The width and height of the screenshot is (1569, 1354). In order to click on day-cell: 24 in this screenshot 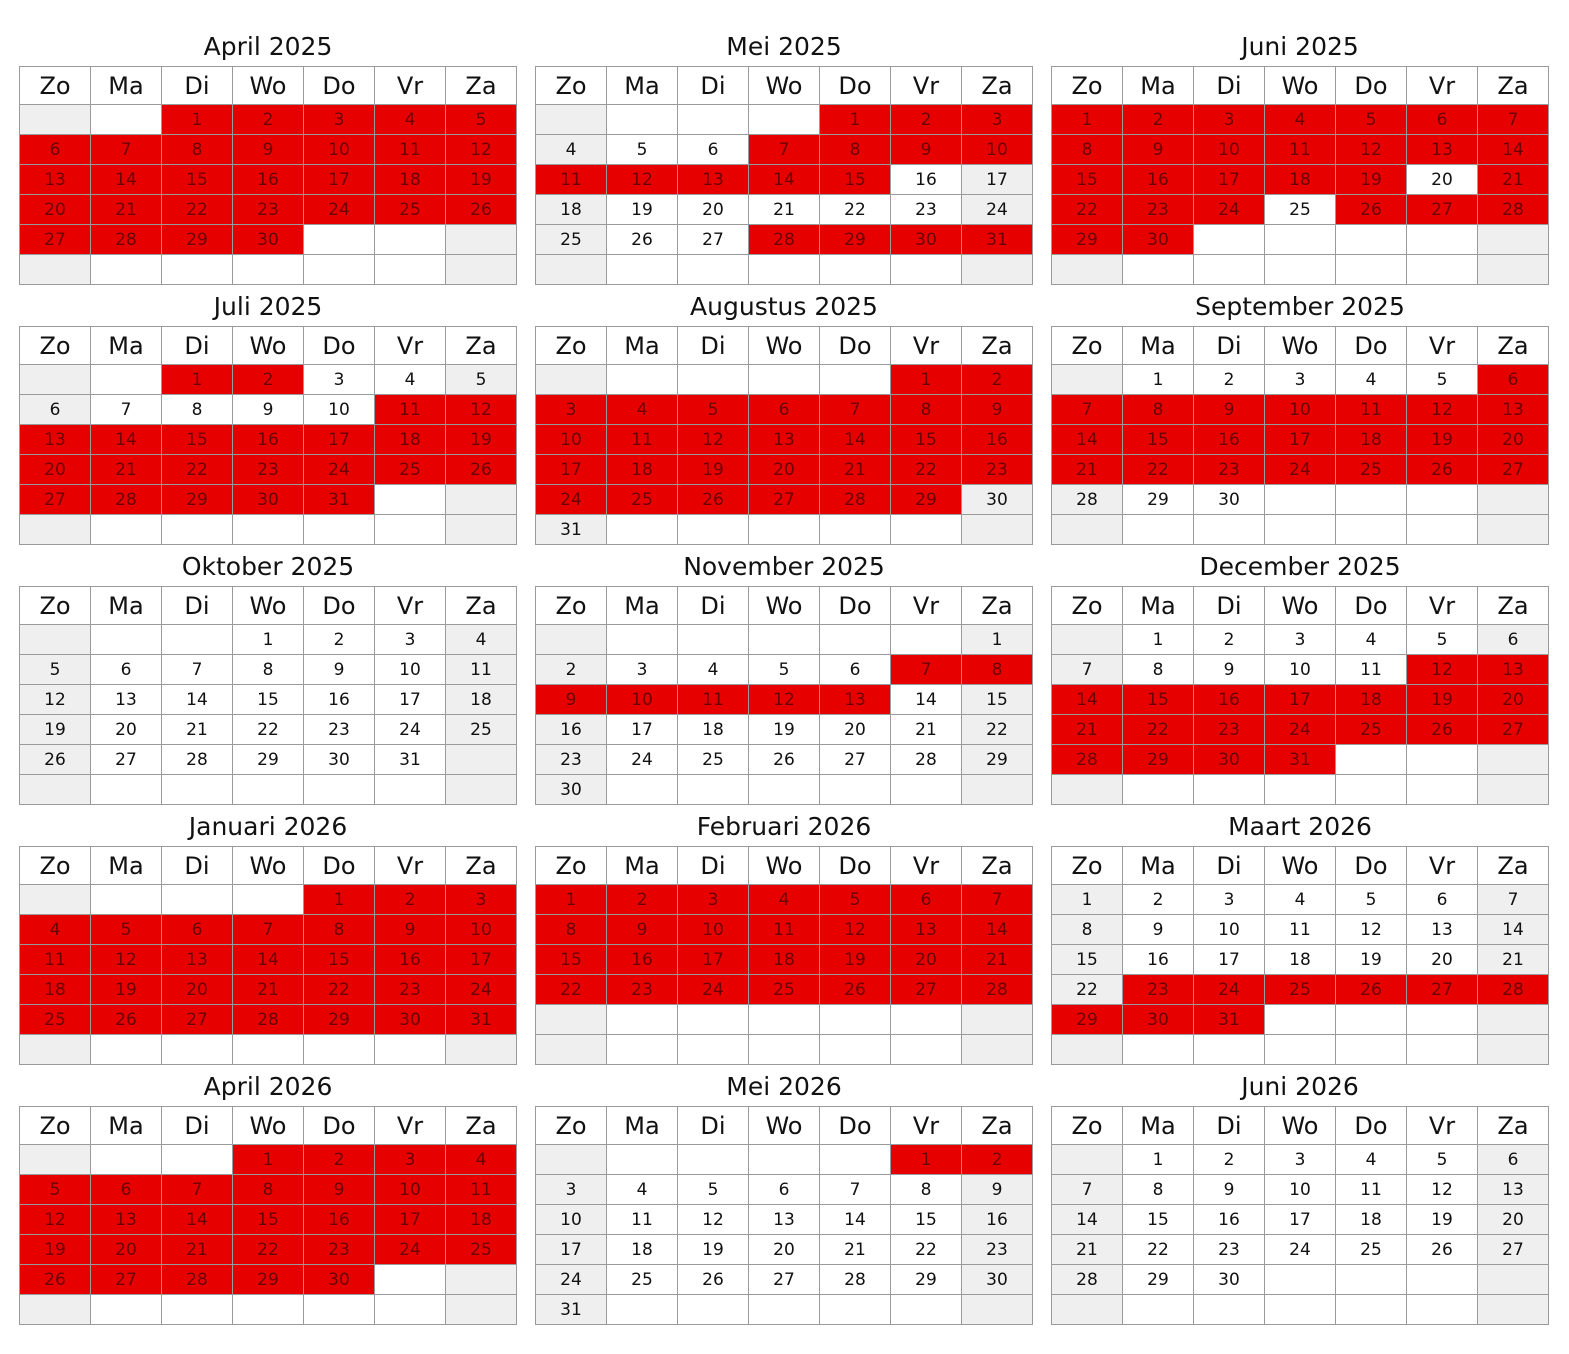, I will do `click(642, 759)`.